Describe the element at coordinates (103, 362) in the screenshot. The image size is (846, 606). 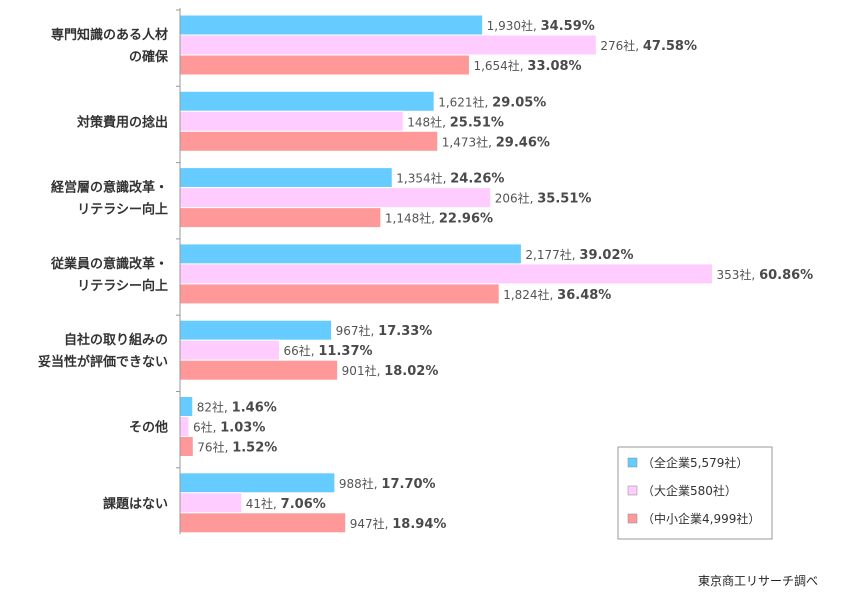
I see `category-label: 妥当性が評価できない` at that location.